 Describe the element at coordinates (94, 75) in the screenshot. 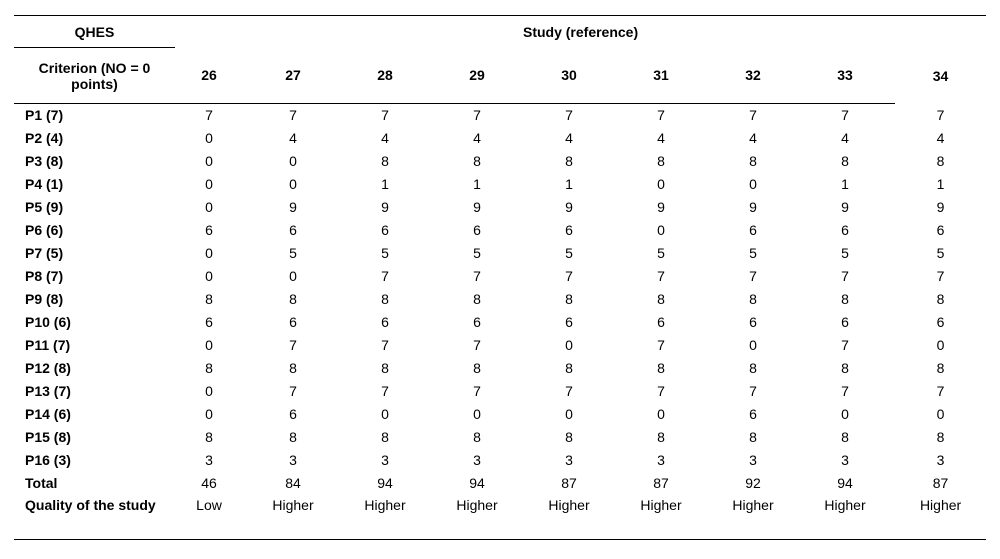

I see `criterion-header: Criterion (NO = 0 points)` at that location.